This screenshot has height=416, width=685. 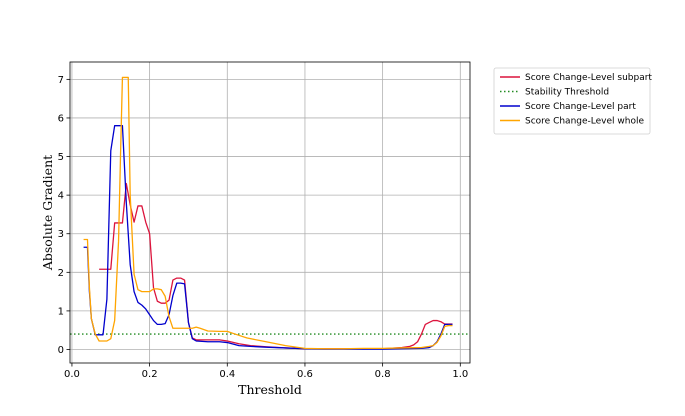 I want to click on y-tick-label: 7, so click(x=61, y=80).